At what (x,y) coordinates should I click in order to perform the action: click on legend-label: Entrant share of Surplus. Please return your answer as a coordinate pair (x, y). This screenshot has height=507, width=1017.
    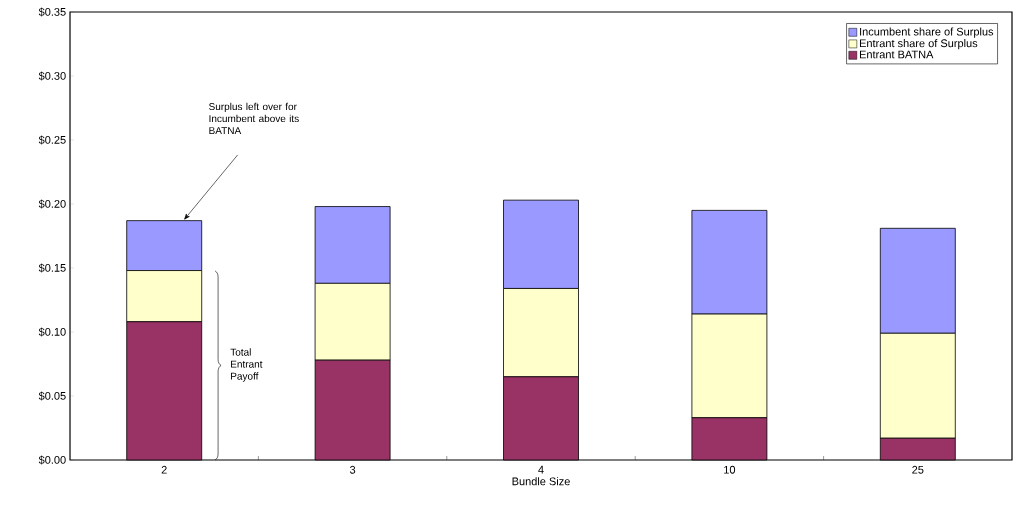
    Looking at the image, I should click on (918, 44).